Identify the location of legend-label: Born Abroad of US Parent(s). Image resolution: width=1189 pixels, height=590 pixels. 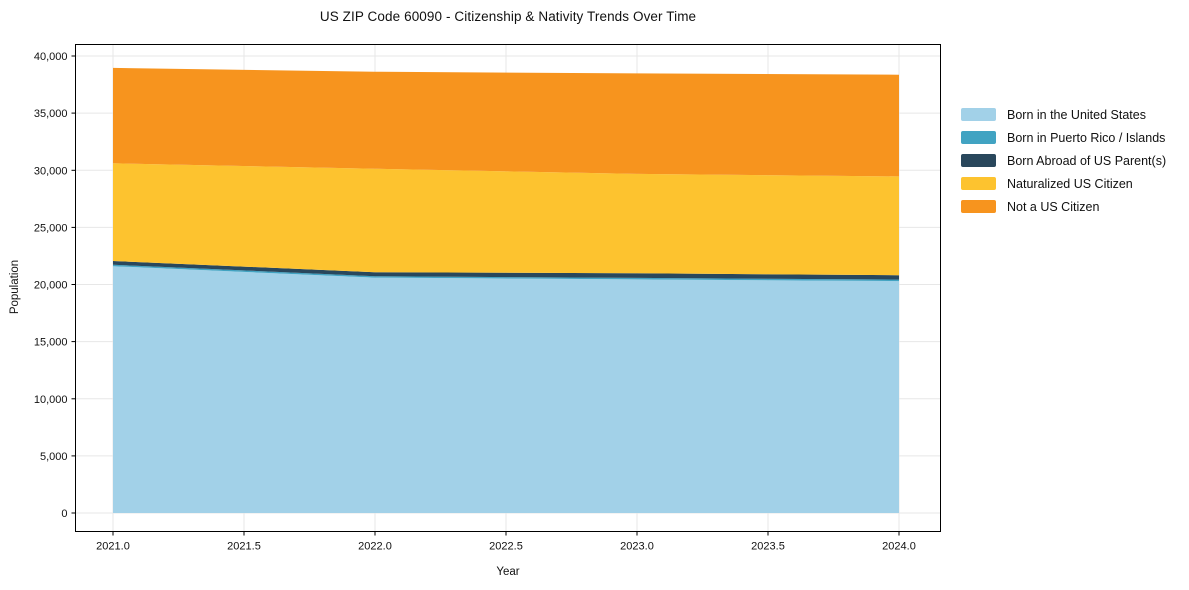
(1087, 160).